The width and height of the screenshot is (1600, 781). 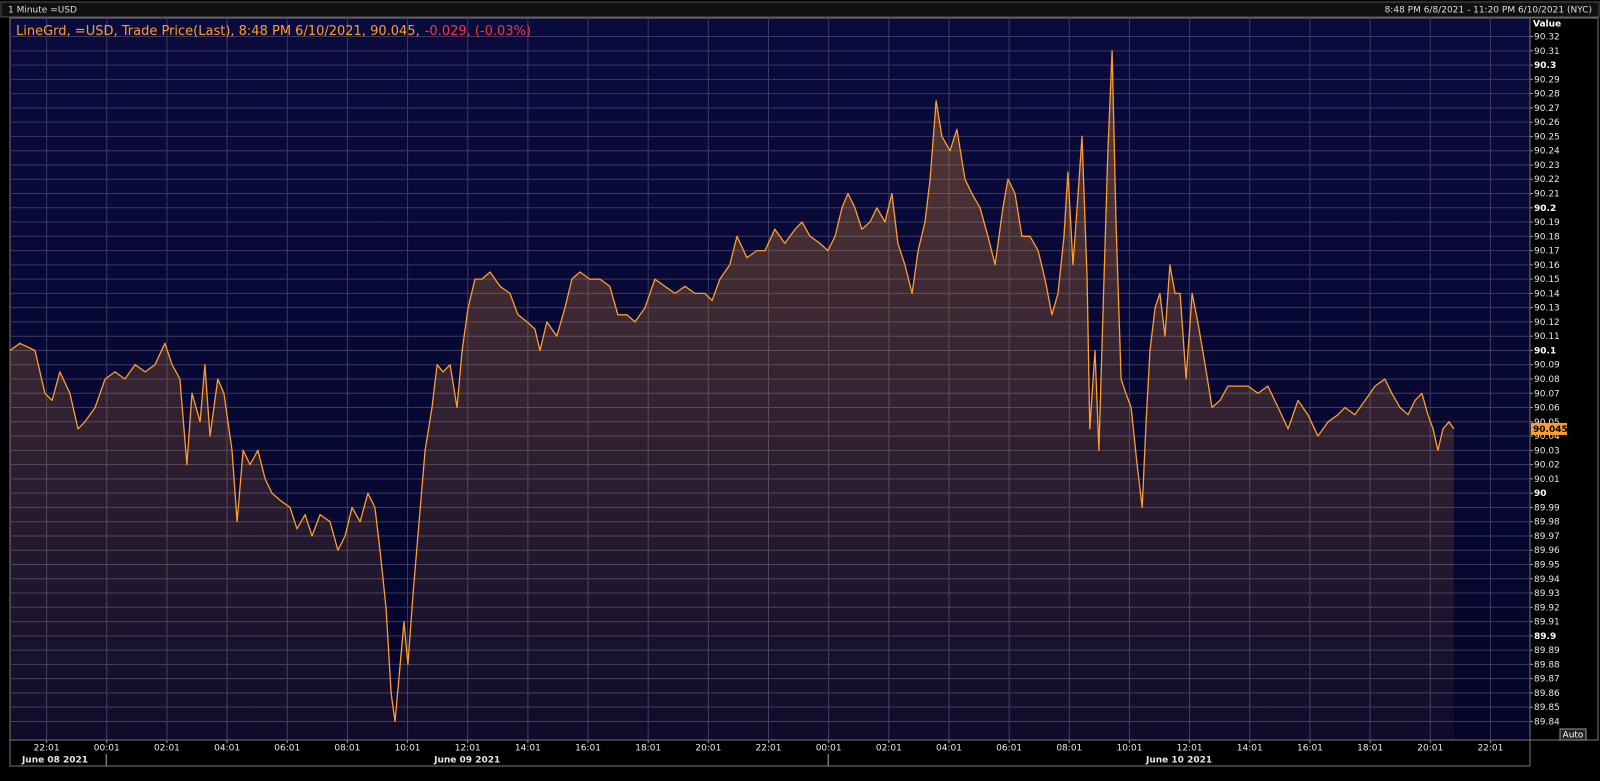 What do you see at coordinates (1545, 351) in the screenshot?
I see `y-tick-label: 90.1` at bounding box center [1545, 351].